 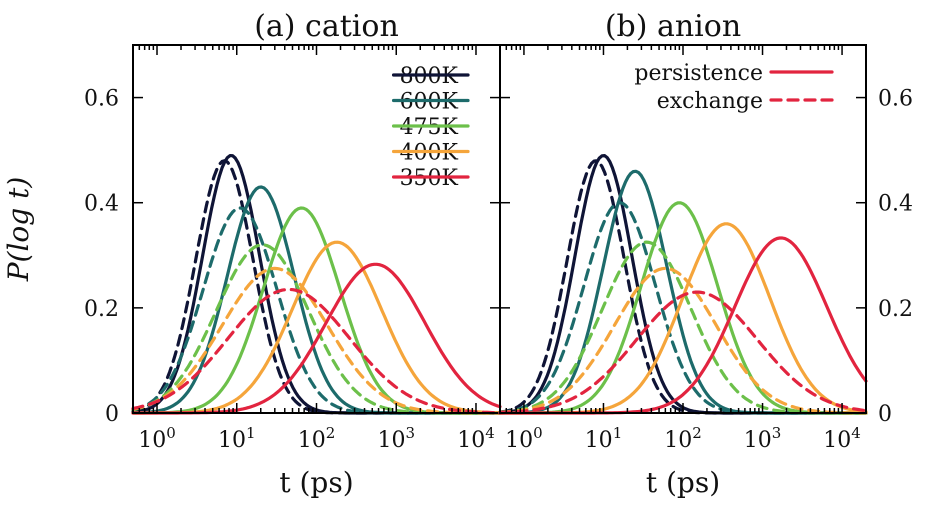 I want to click on y-tick-label-right: 0.2, so click(x=895, y=309).